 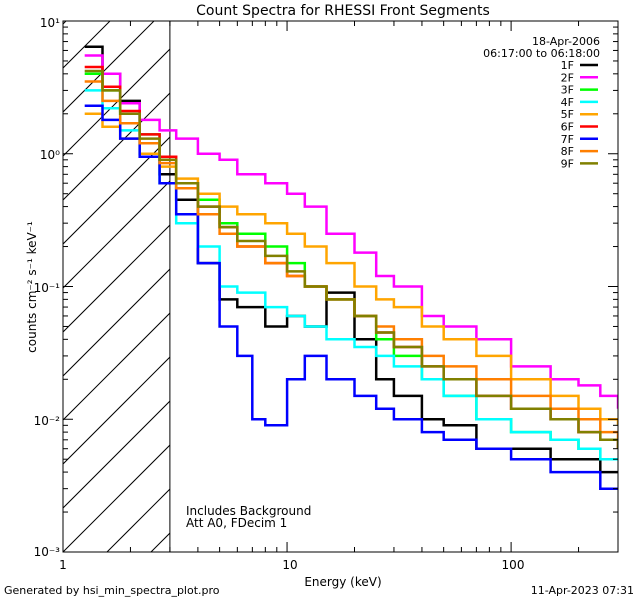 What do you see at coordinates (567, 90) in the screenshot?
I see `legend-label-3f: 3F` at bounding box center [567, 90].